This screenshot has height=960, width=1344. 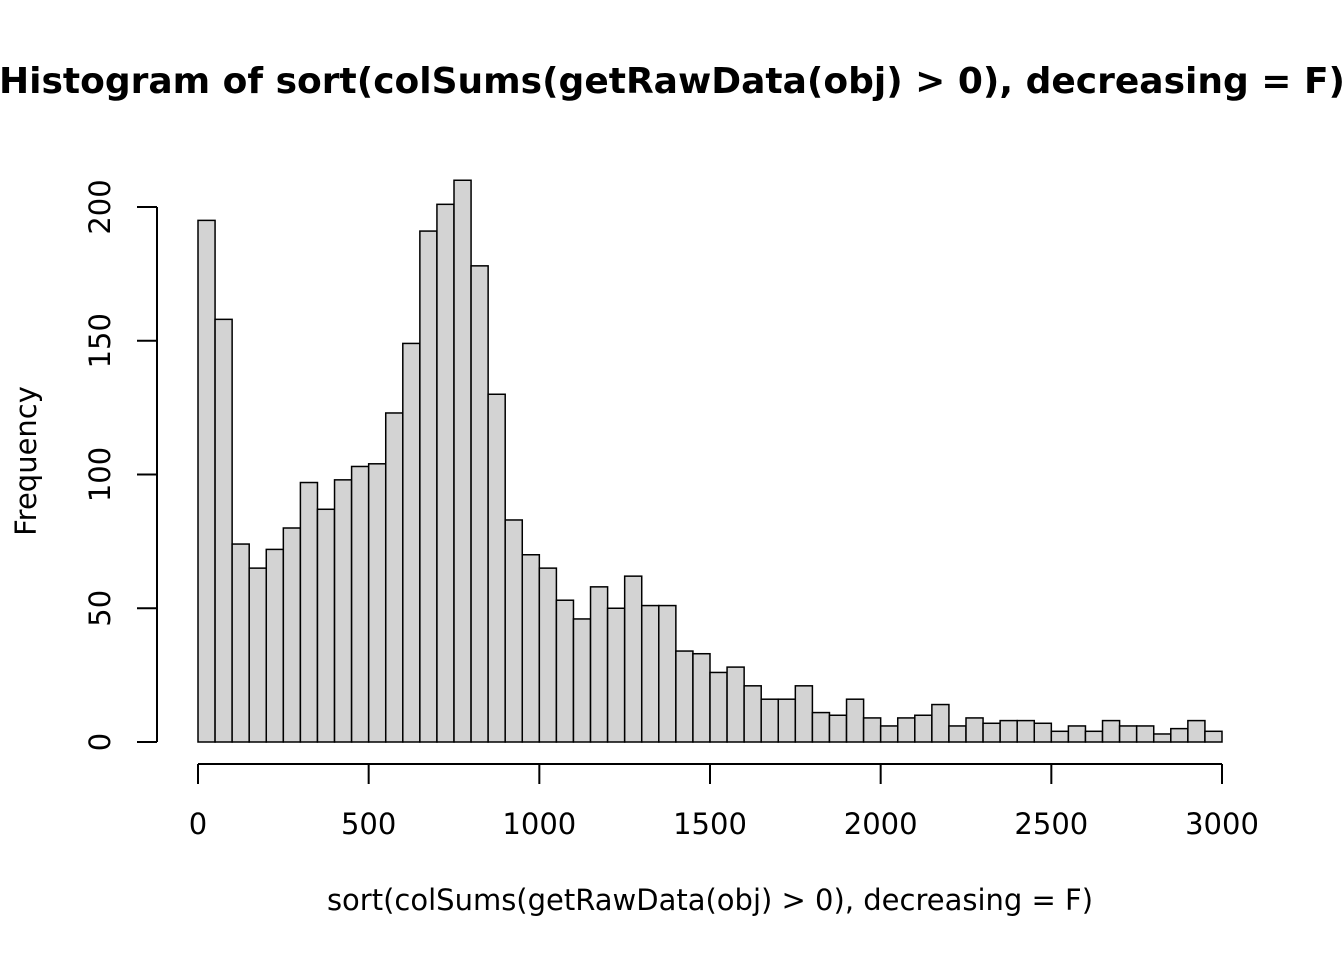 What do you see at coordinates (100, 608) in the screenshot?
I see `y-tick-label: 50` at bounding box center [100, 608].